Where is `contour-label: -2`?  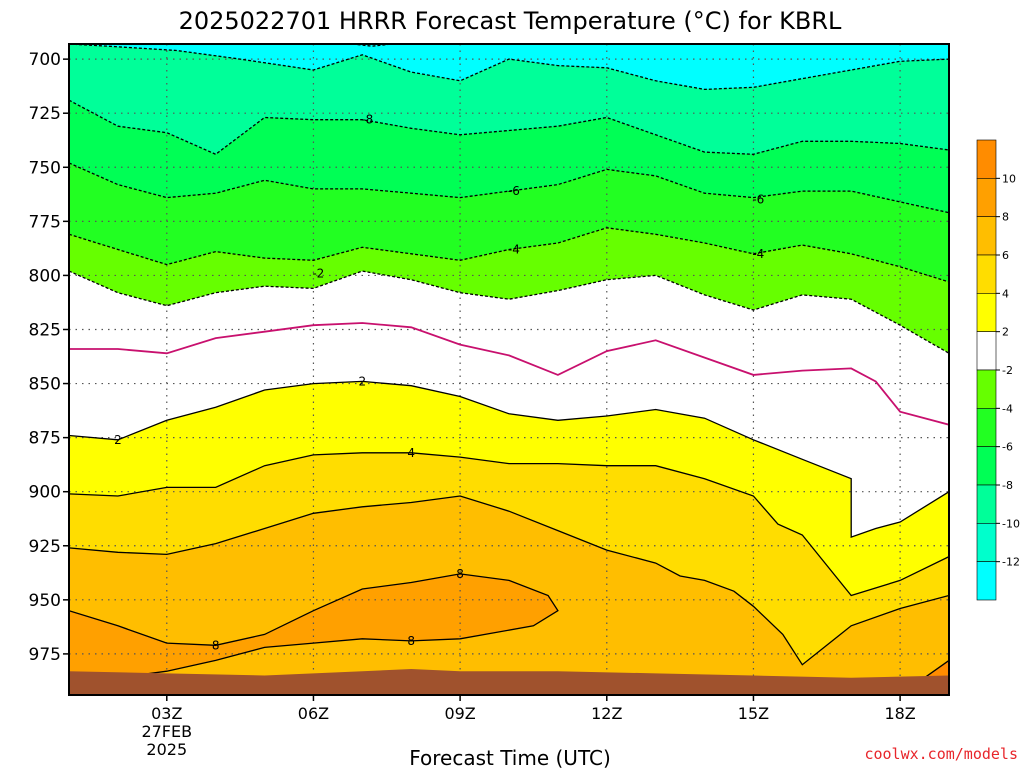 contour-label: -2 is located at coordinates (318, 273).